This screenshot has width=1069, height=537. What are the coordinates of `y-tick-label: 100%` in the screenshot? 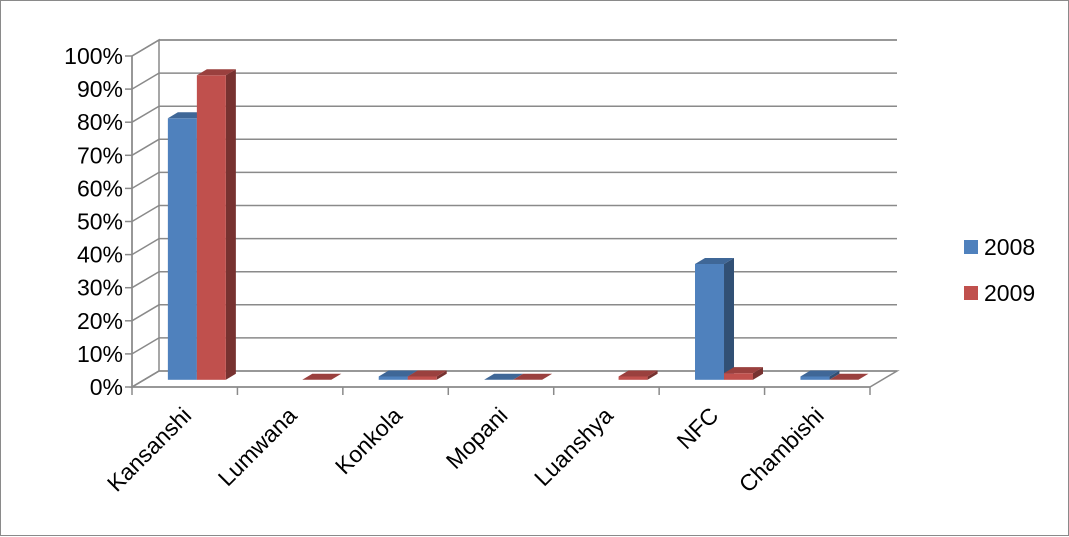 It's located at (93, 56).